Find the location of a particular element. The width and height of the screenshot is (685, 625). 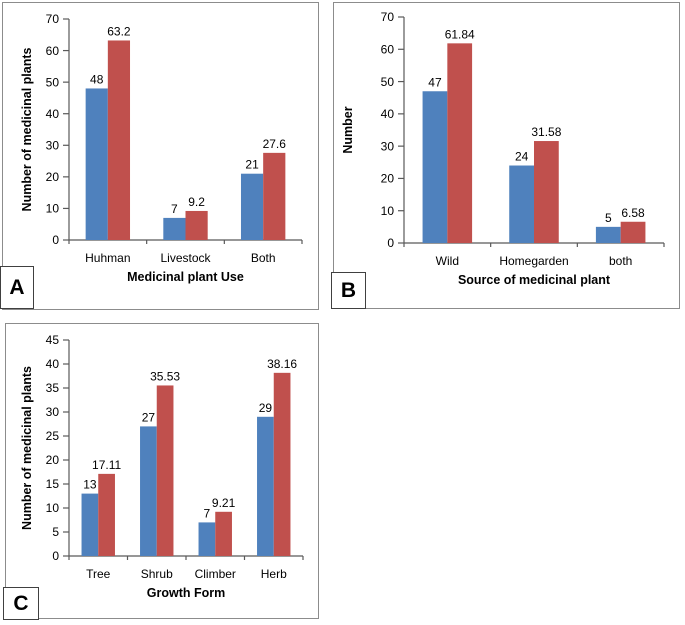

y-axis-title: Number is located at coordinates (348, 129).